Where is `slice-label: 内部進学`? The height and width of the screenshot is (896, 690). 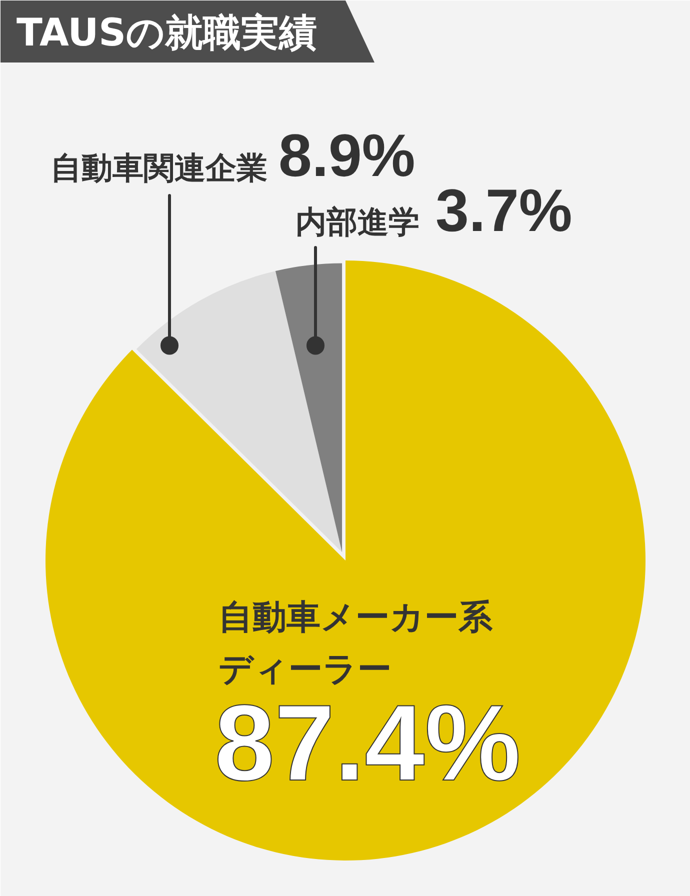 slice-label: 内部進学 is located at coordinates (358, 222).